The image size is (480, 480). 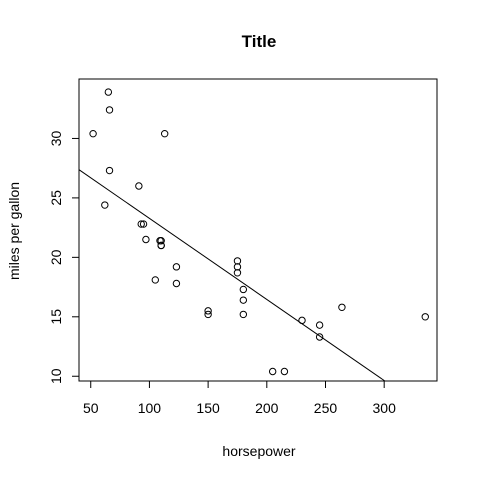 I want to click on y-axis-title: miles per gallon, so click(x=14, y=231).